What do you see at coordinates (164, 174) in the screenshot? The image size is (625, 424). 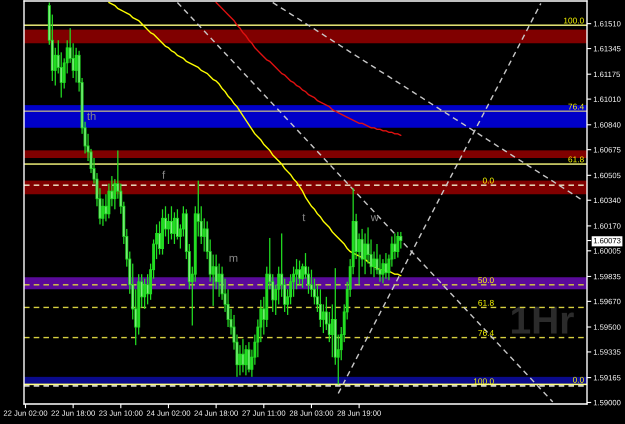 I see `annotation: f` at bounding box center [164, 174].